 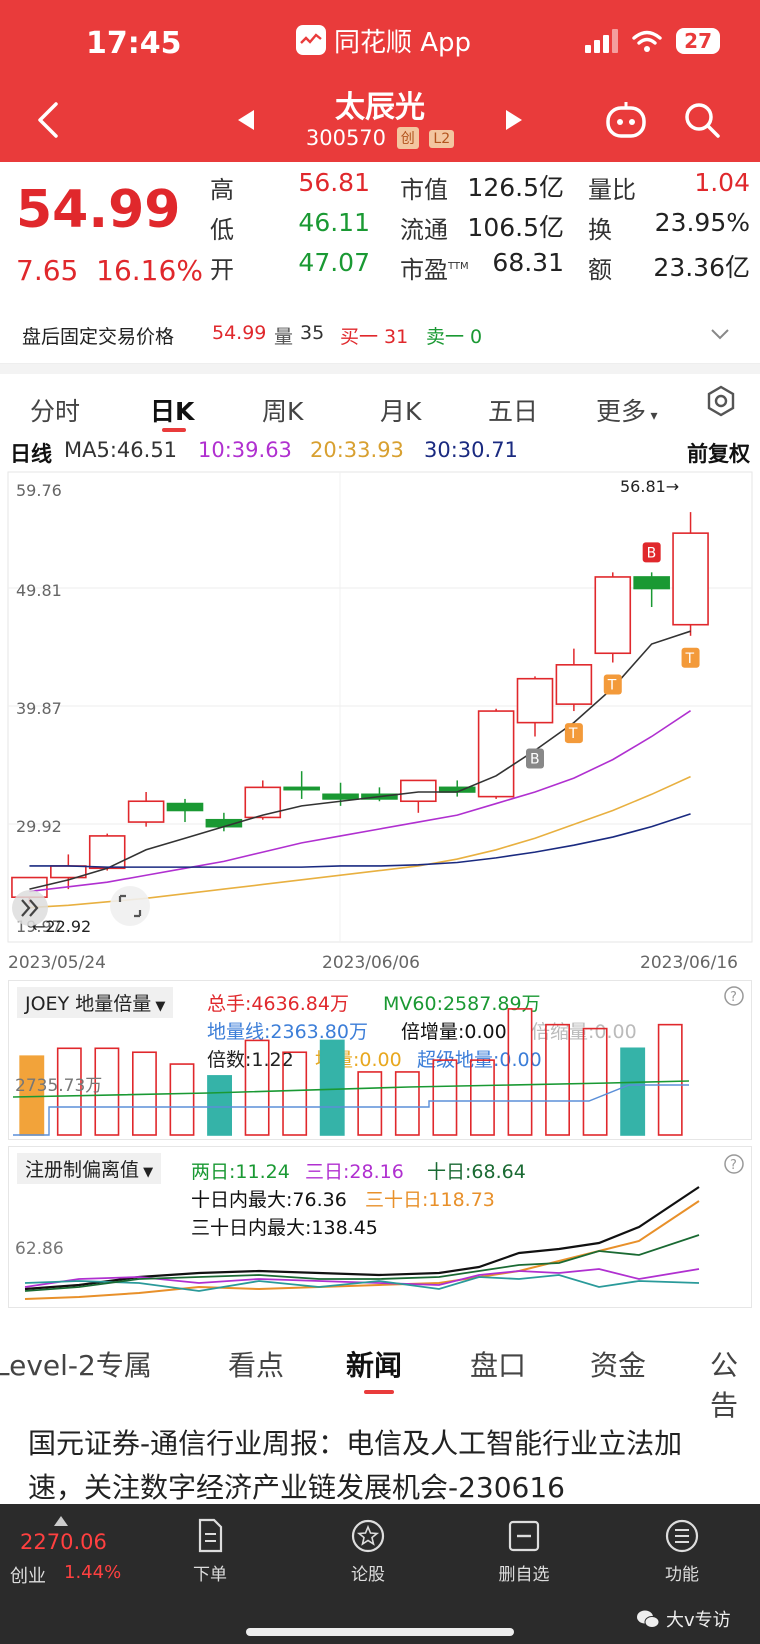 I want to click on joey-mv60: MV60:2587.89万, so click(x=462, y=1004).